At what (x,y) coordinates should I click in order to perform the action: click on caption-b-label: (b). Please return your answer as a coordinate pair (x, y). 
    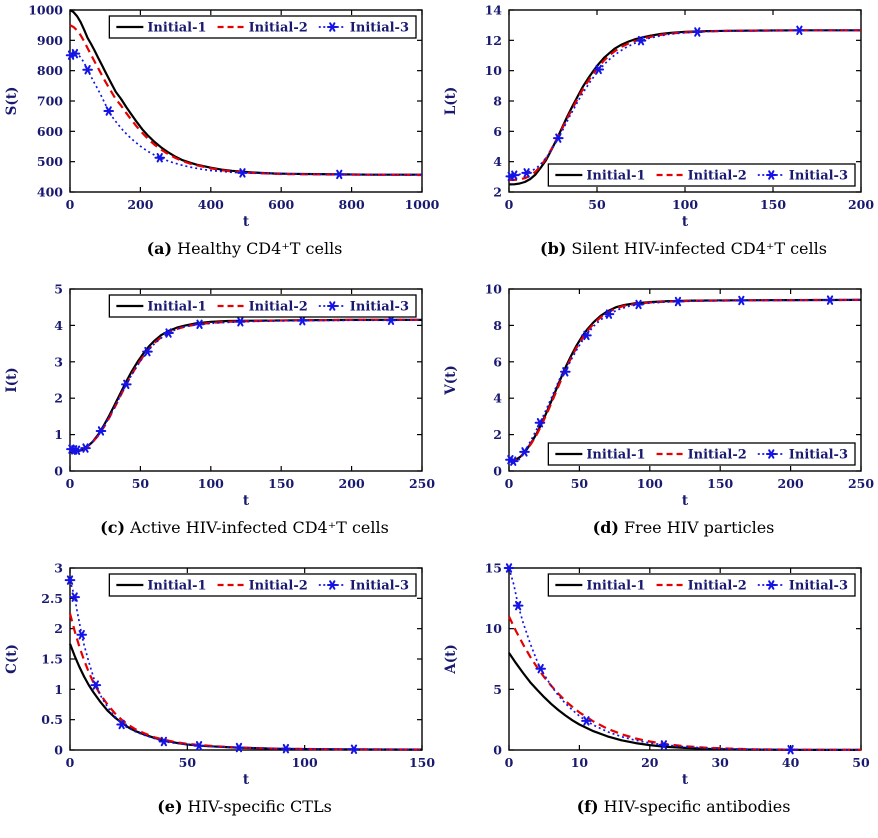
    Looking at the image, I should click on (553, 248).